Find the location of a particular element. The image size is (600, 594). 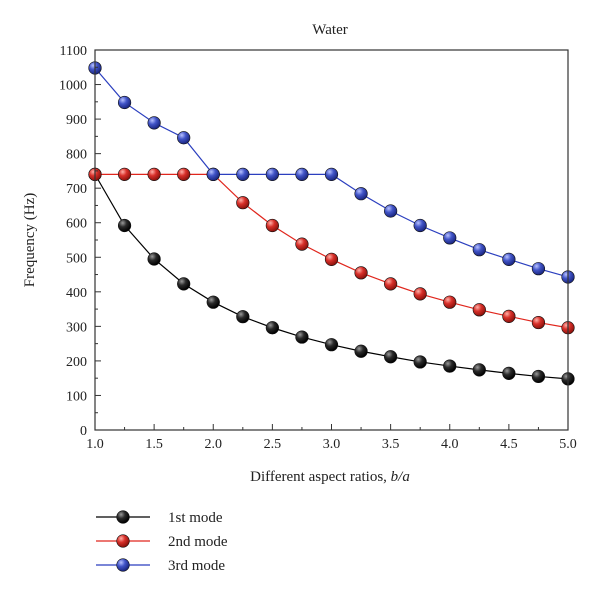

y-tick-label: 100 is located at coordinates (76, 396).